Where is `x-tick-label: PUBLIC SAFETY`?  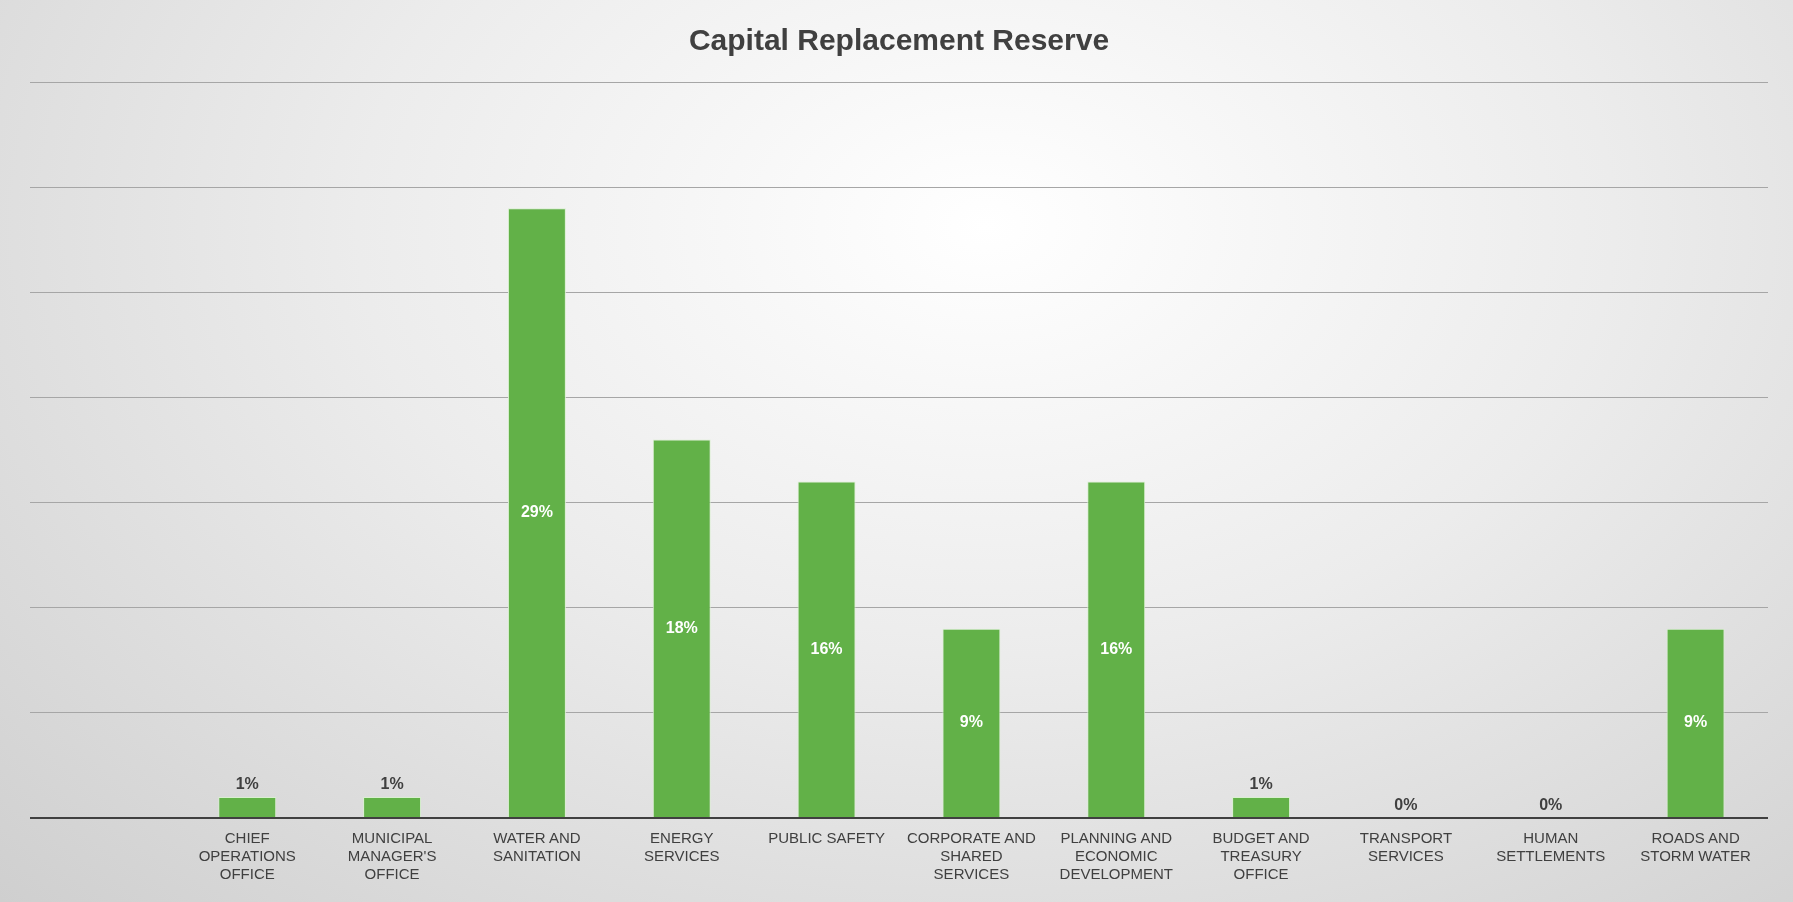
x-tick-label: PUBLIC SAFETY is located at coordinates (826, 838).